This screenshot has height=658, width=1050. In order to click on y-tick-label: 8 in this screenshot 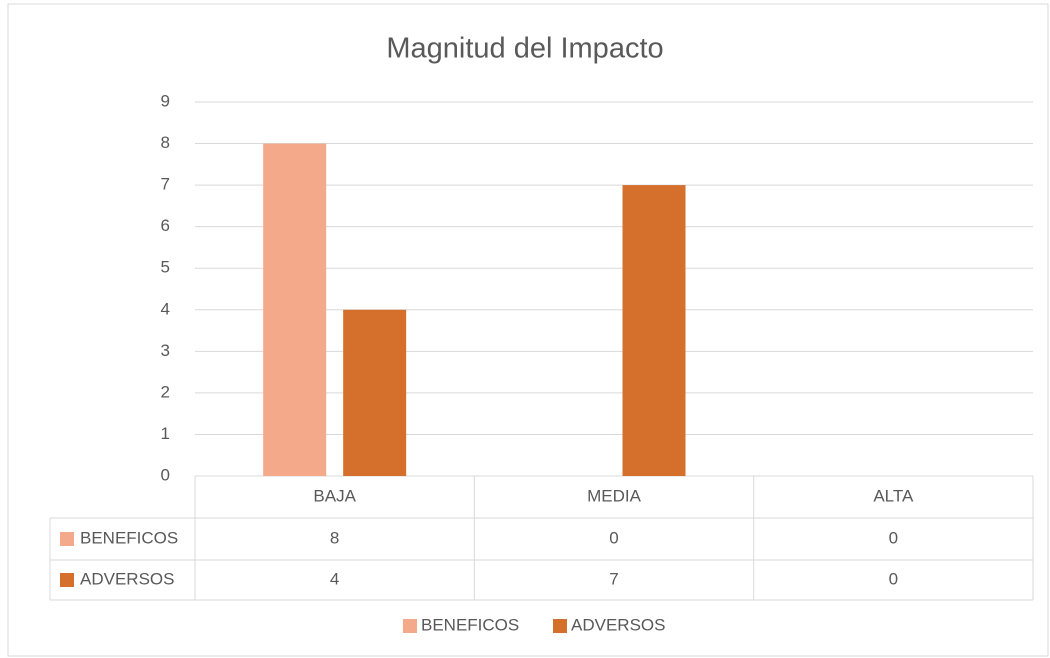, I will do `click(165, 142)`.